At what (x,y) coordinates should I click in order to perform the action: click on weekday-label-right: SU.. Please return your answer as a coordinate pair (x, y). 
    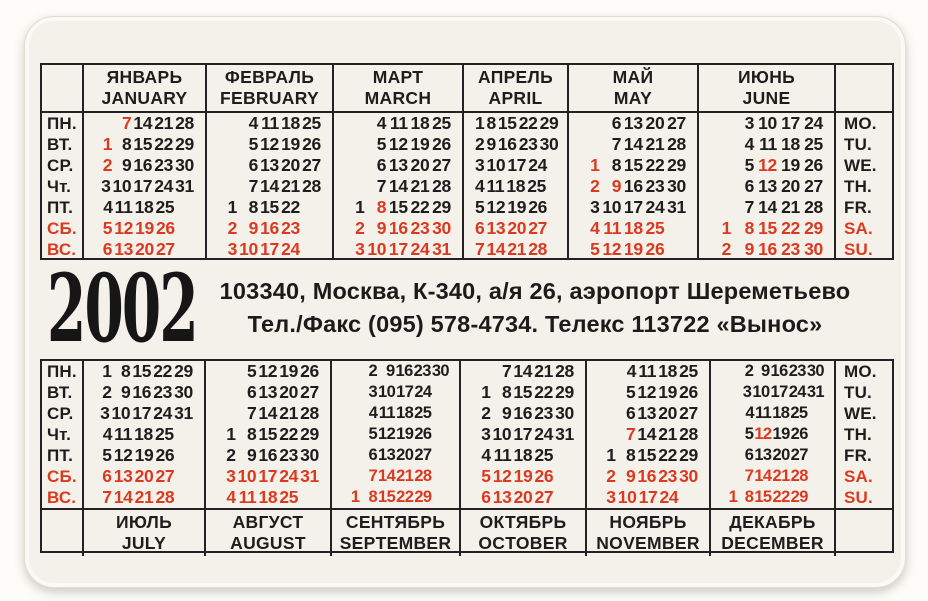
    Looking at the image, I should click on (858, 249).